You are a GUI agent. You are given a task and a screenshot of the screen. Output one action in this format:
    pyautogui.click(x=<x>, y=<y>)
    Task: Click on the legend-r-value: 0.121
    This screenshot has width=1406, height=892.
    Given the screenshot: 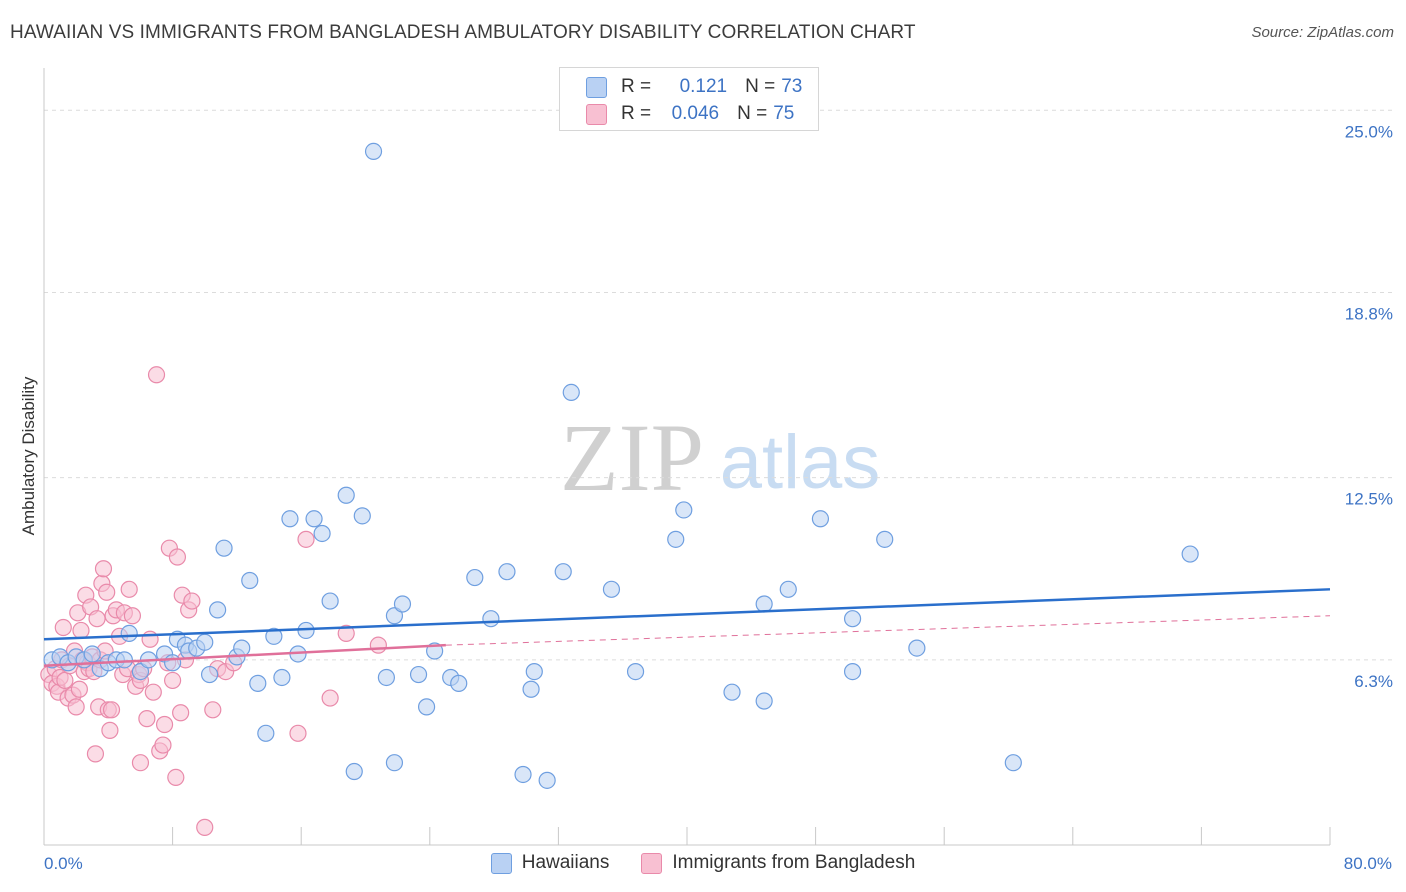 What is the action you would take?
    pyautogui.click(x=703, y=86)
    